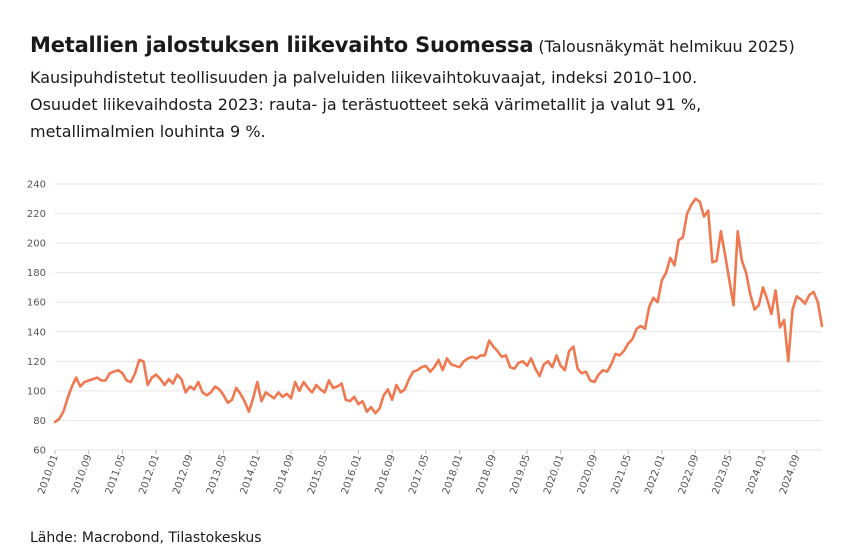 This screenshot has width=857, height=559. Describe the element at coordinates (419, 474) in the screenshot. I see `x-tick-label: 2017.05` at that location.